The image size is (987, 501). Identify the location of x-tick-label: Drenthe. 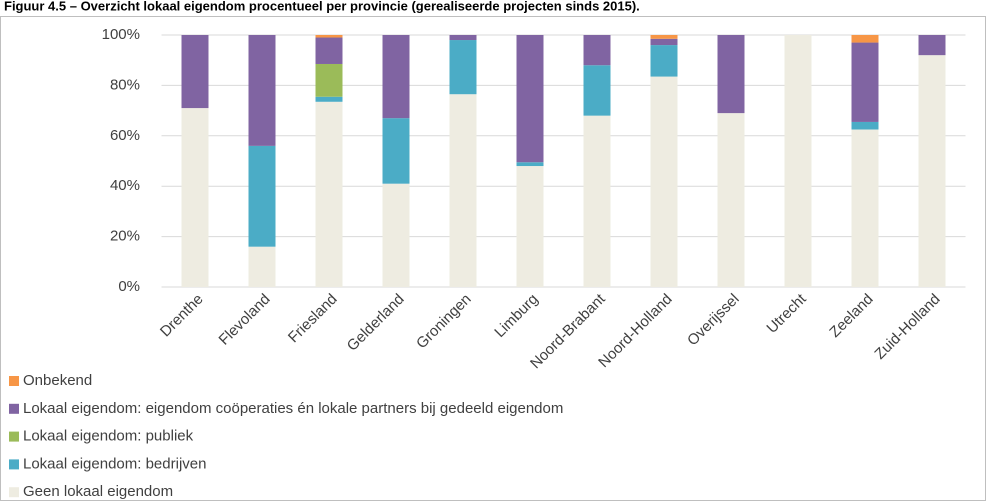
(182, 316).